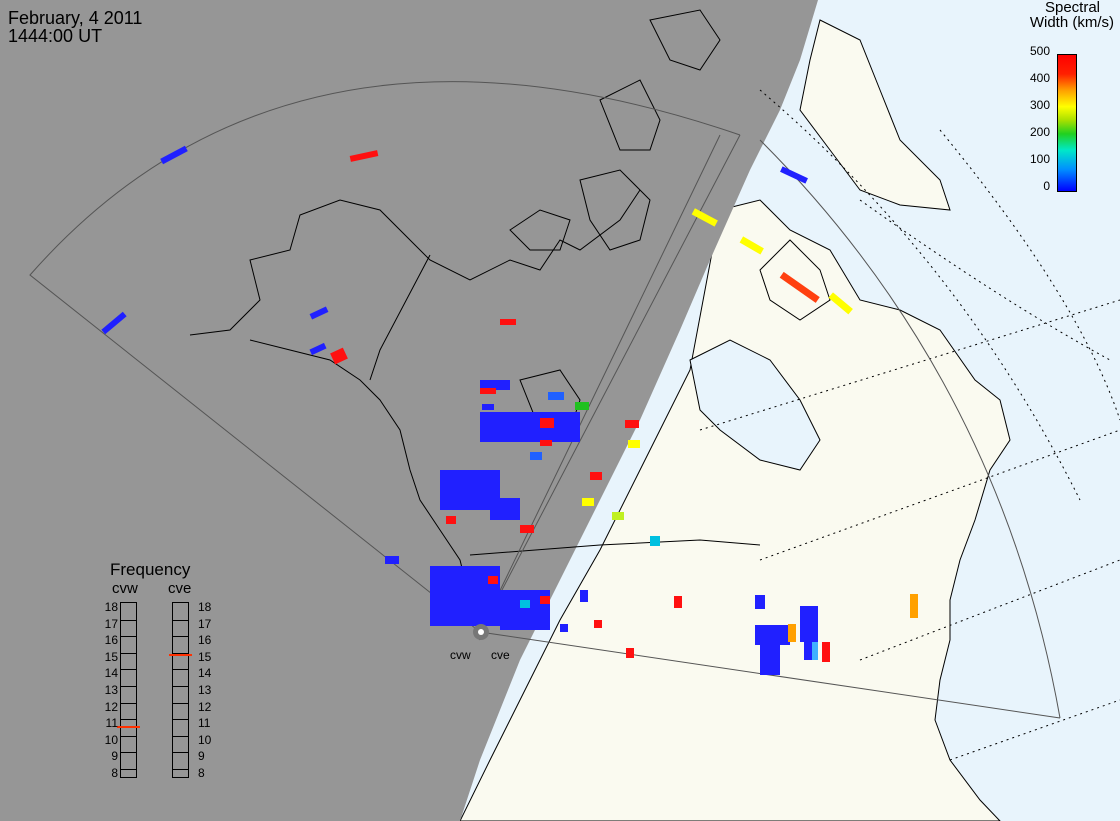 The image size is (1120, 821). What do you see at coordinates (128, 726) in the screenshot?
I see `frequency-marker-cvw` at bounding box center [128, 726].